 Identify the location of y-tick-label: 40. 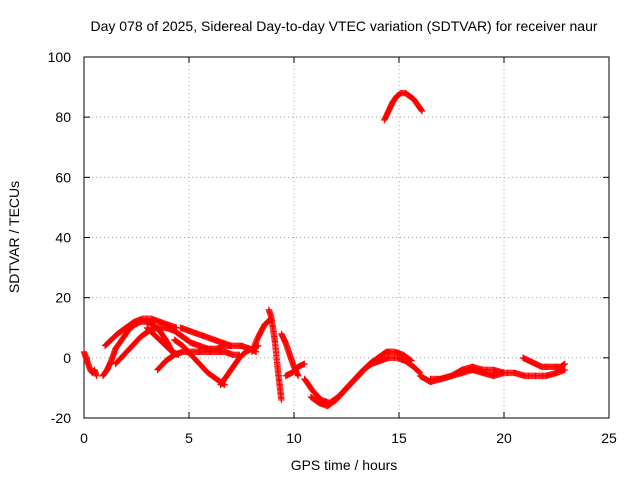
(63, 238).